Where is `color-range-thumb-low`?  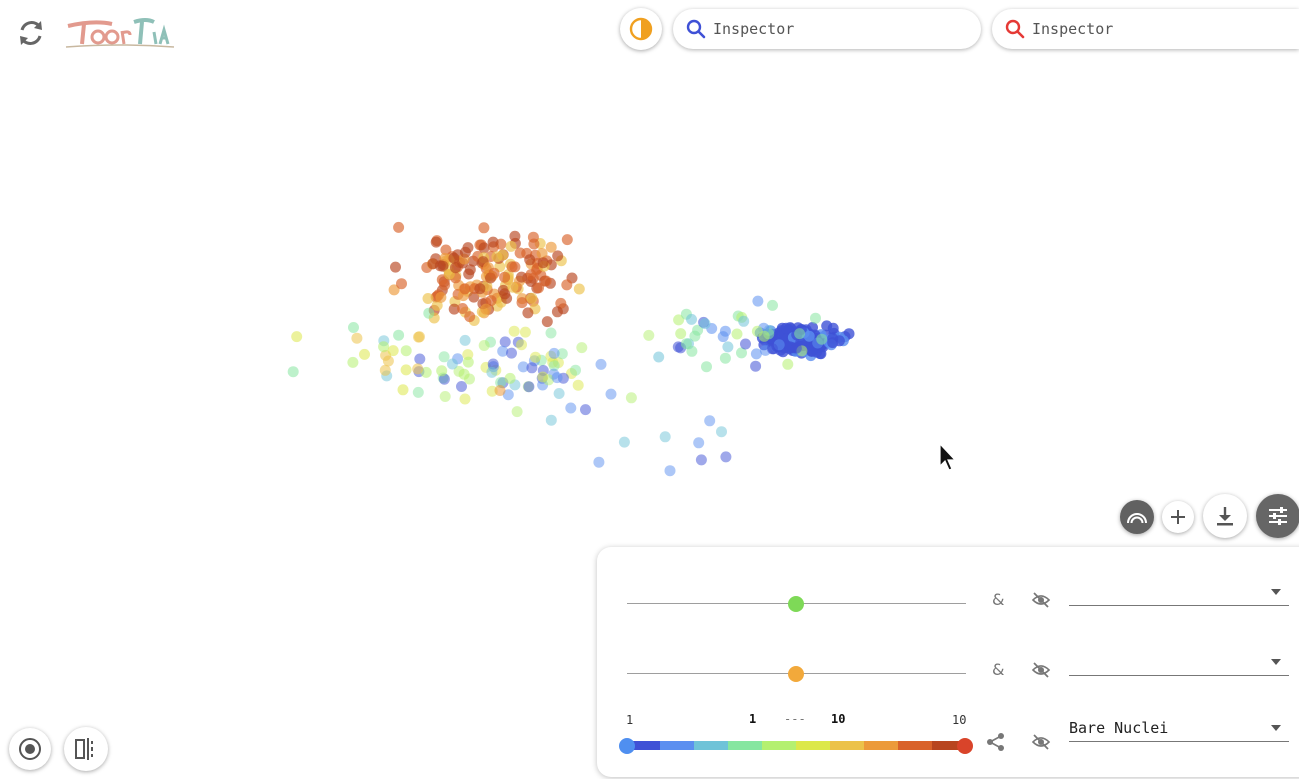 color-range-thumb-low is located at coordinates (627, 746).